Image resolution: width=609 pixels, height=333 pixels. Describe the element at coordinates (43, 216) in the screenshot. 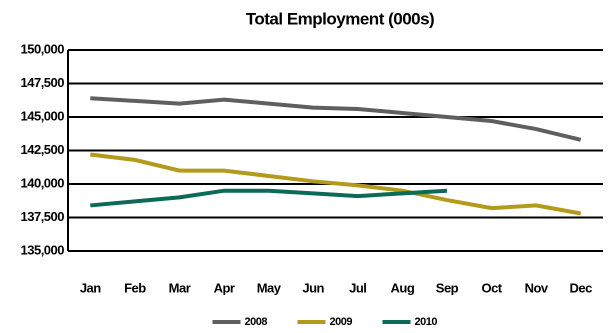

I see `y-tick-label: 137,500` at that location.